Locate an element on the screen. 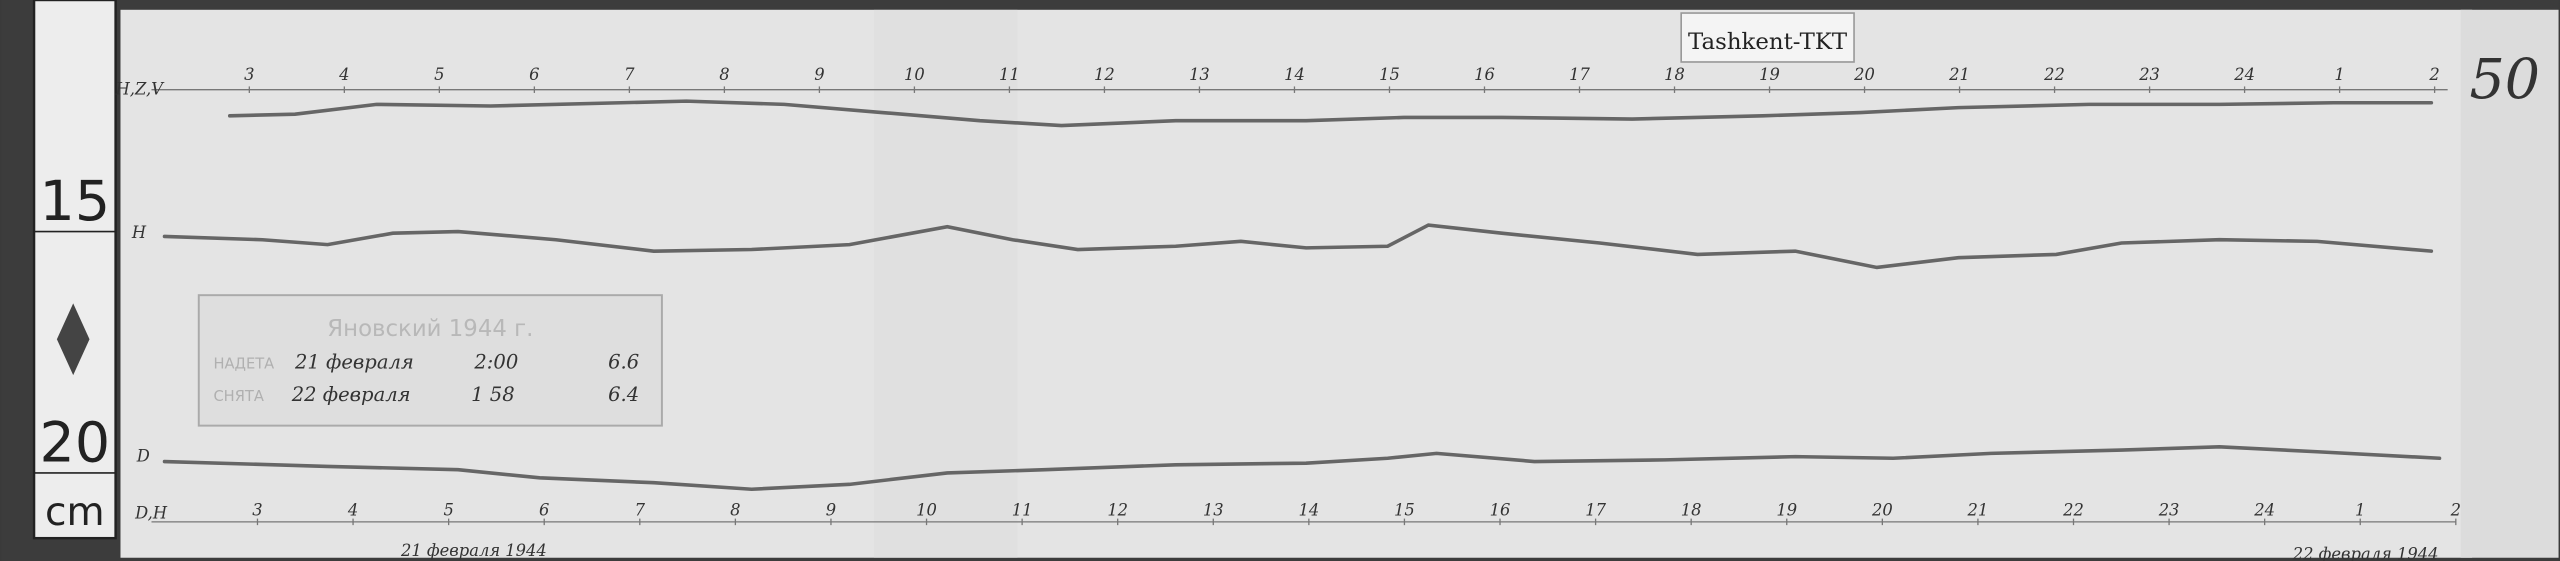 This screenshot has width=2560, height=561. bottom-hours: 3 4 5 6 7 8 9 10 11 12 13 14 15 16 17 18 19 20 21 22 23 24 1 2 is located at coordinates (1356, 513).